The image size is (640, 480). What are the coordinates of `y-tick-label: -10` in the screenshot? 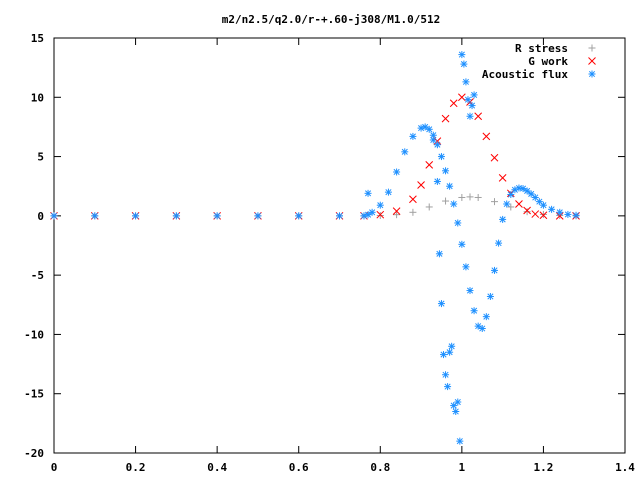 It's located at (34, 334).